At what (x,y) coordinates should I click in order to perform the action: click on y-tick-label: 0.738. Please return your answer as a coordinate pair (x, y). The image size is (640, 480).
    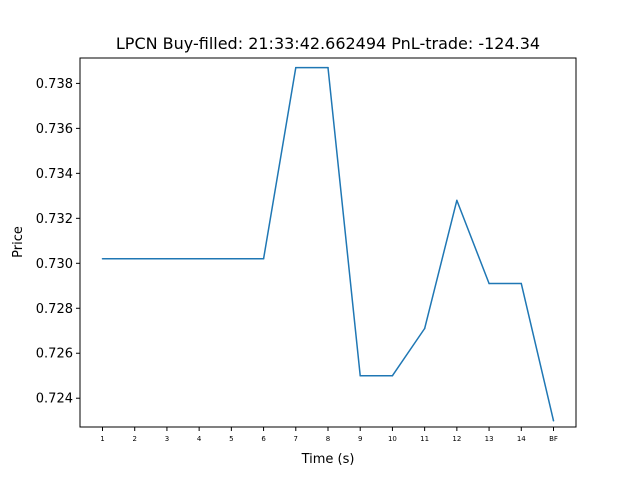
    Looking at the image, I should click on (54, 84).